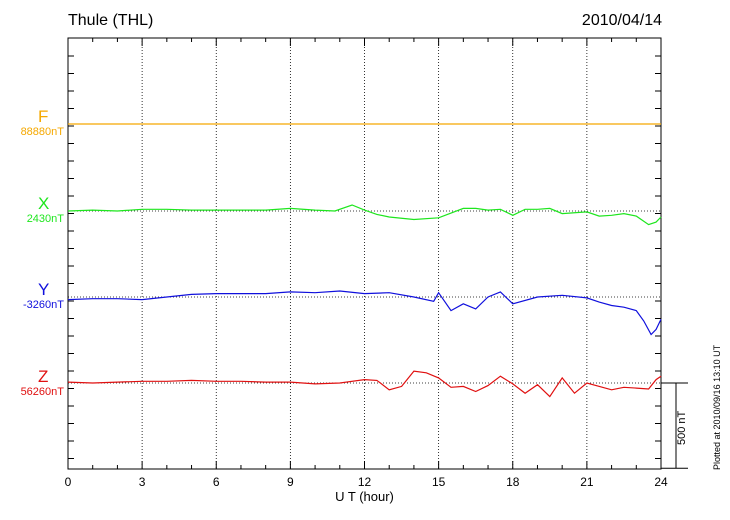 The height and width of the screenshot is (520, 730). I want to click on series-line-y, so click(364, 313).